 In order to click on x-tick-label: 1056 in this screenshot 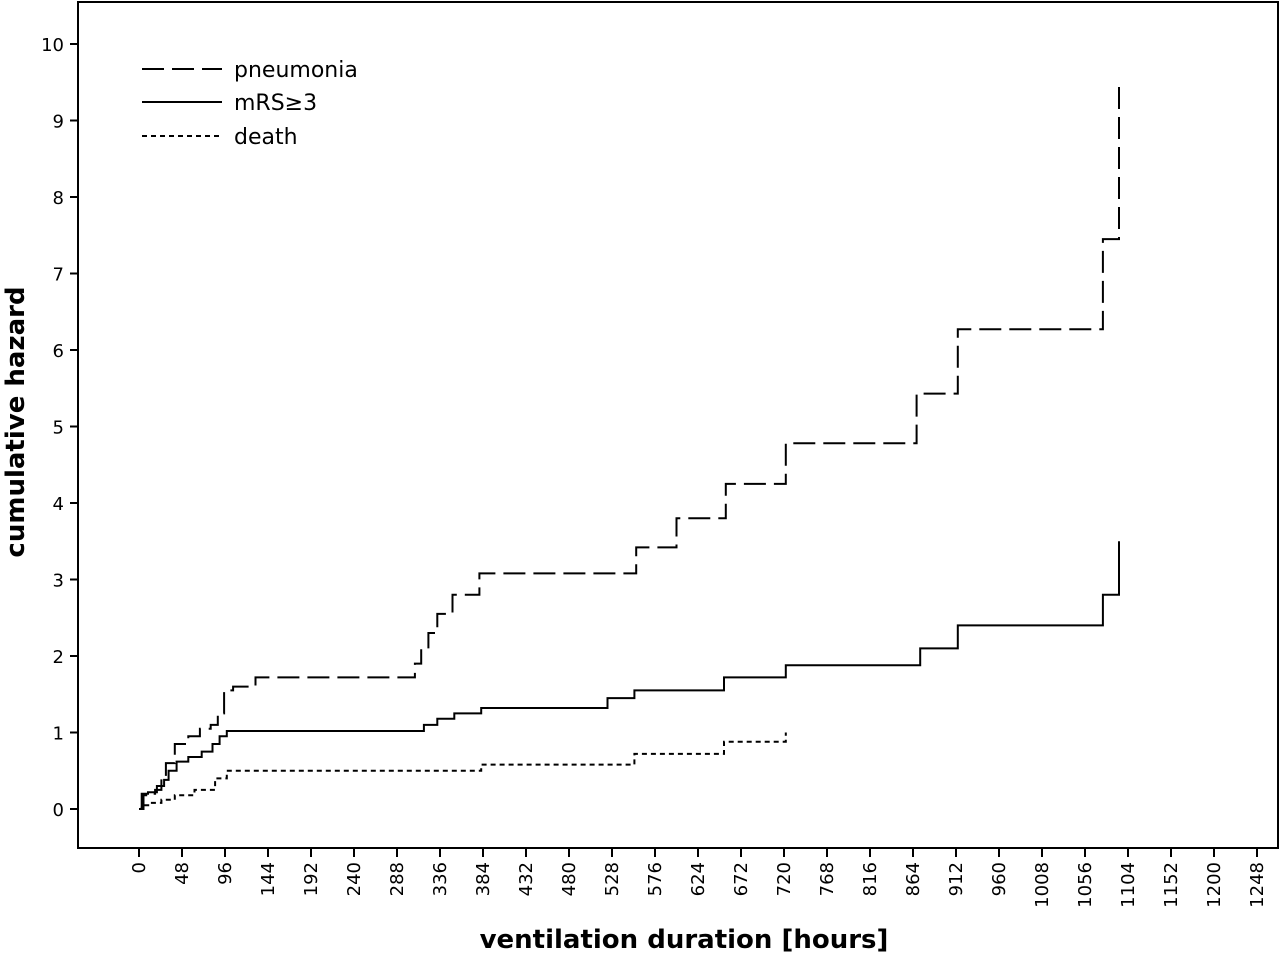, I will do `click(1085, 885)`.